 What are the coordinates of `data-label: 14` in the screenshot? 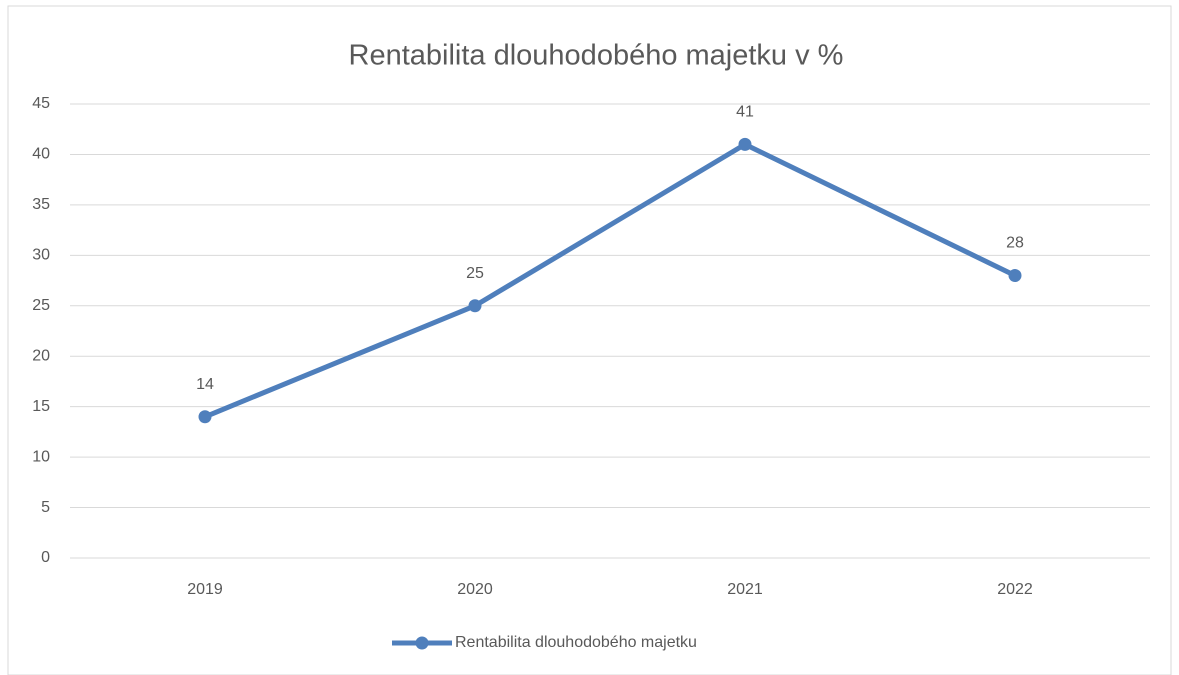 It's located at (205, 384).